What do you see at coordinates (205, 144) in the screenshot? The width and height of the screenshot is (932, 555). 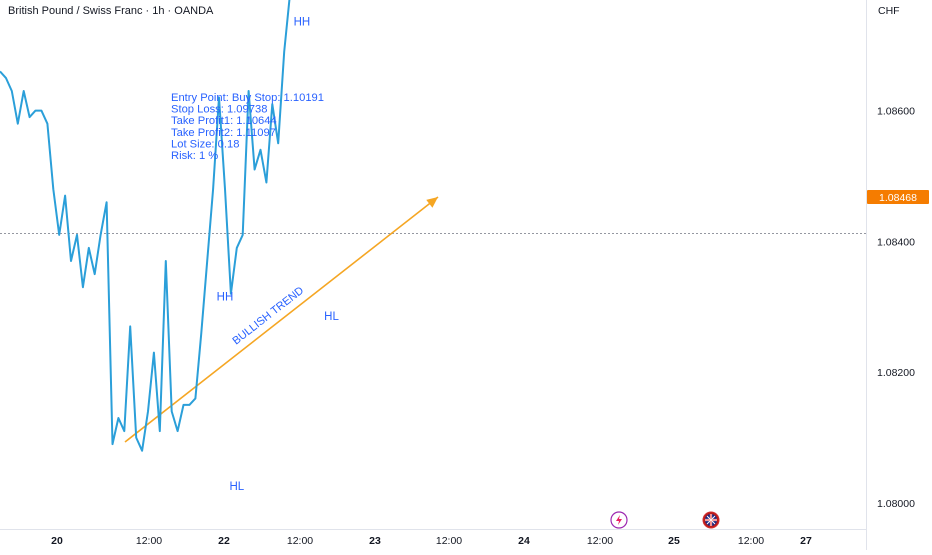 I see `trade-info-line: Lot Size: 0.18` at bounding box center [205, 144].